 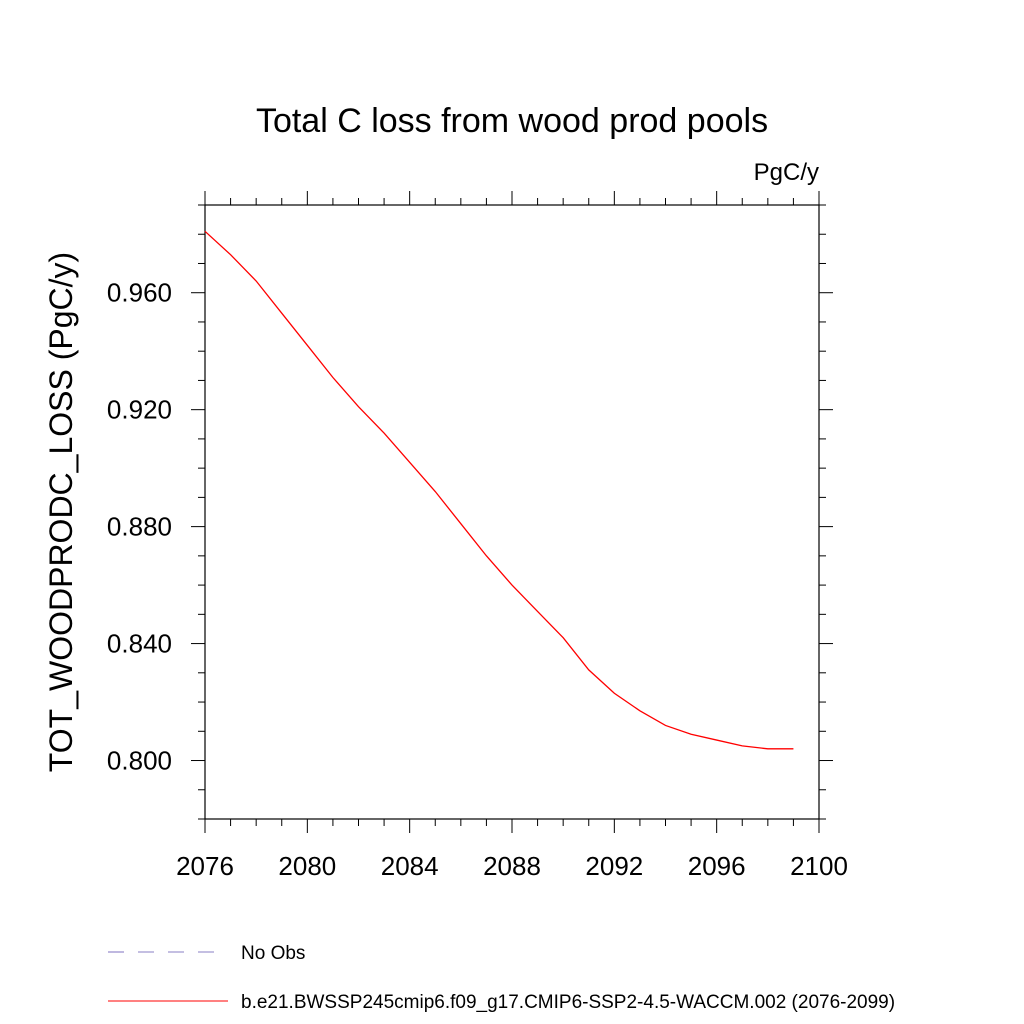 I want to click on x-tick-label: 2088, so click(x=512, y=866).